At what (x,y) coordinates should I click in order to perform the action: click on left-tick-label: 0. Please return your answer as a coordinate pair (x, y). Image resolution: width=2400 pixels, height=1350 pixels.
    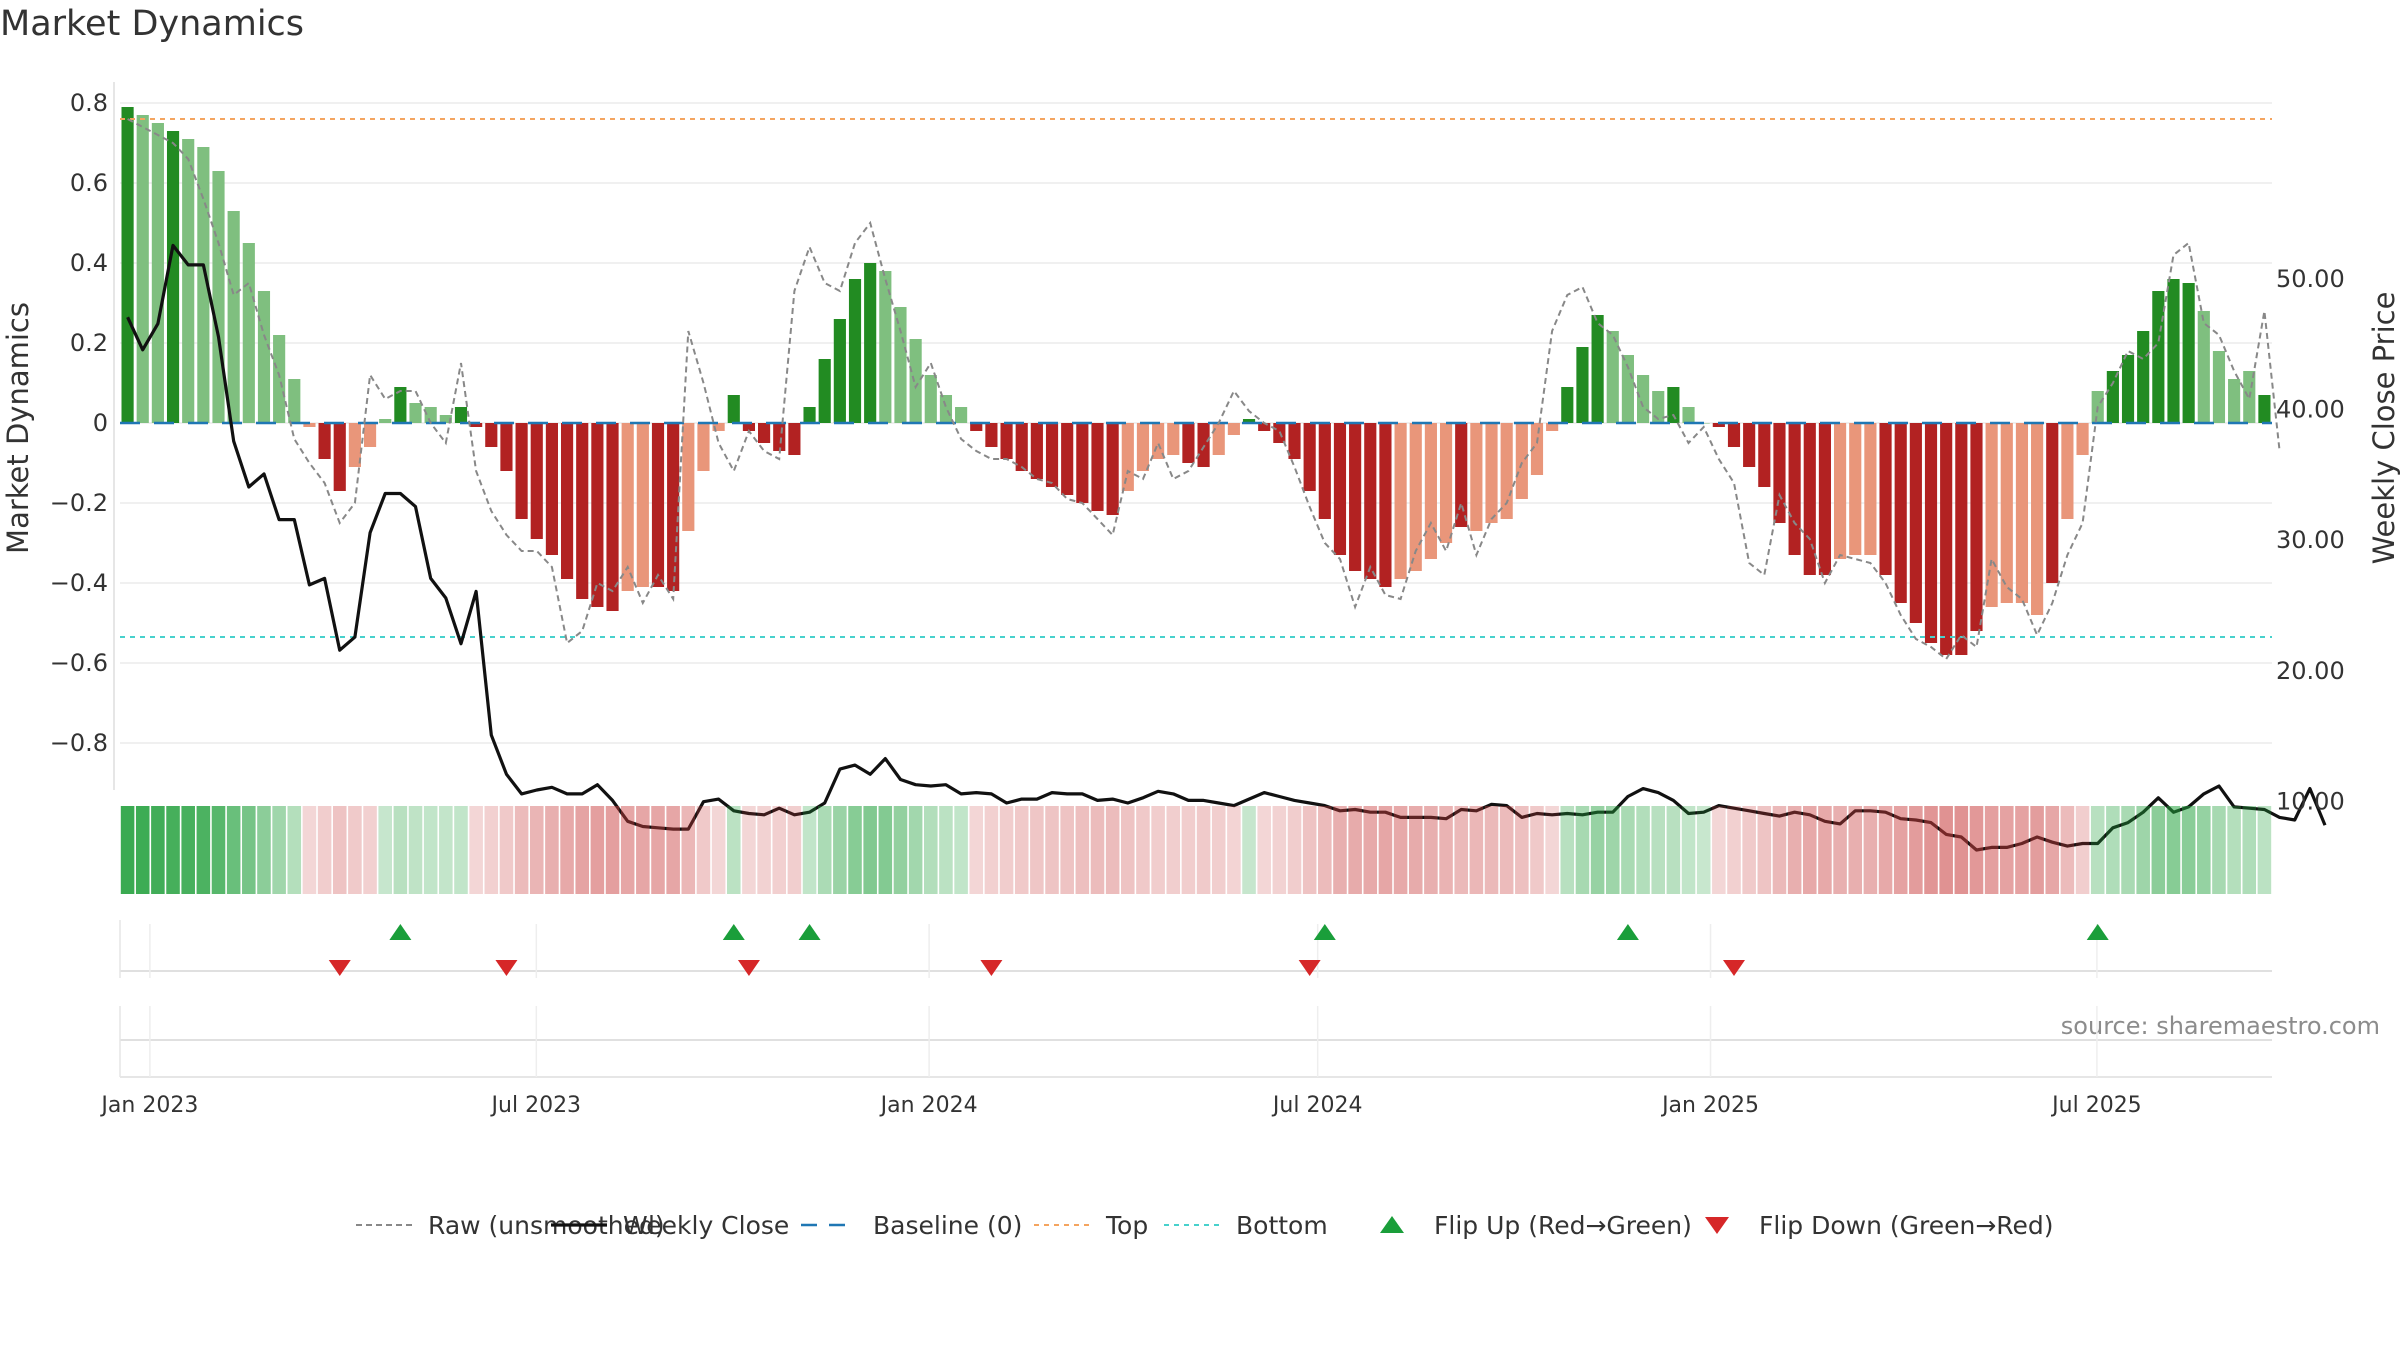
    Looking at the image, I should click on (100, 423).